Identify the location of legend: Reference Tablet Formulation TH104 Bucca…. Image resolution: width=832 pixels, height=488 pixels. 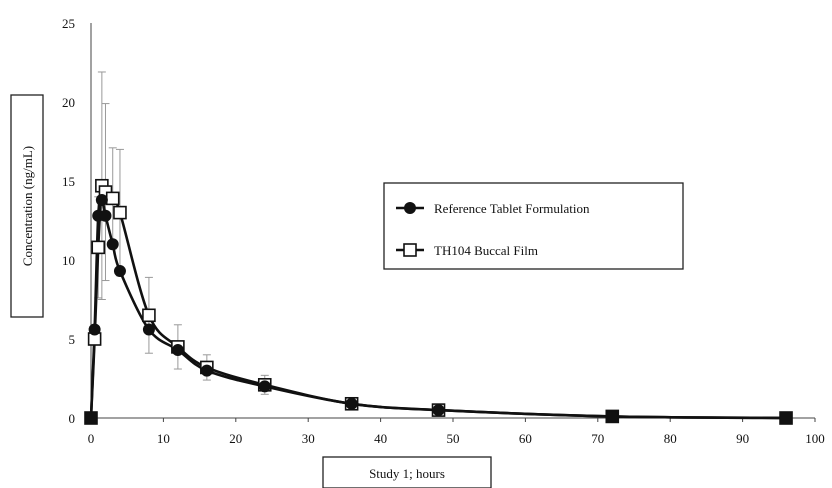
(533, 226).